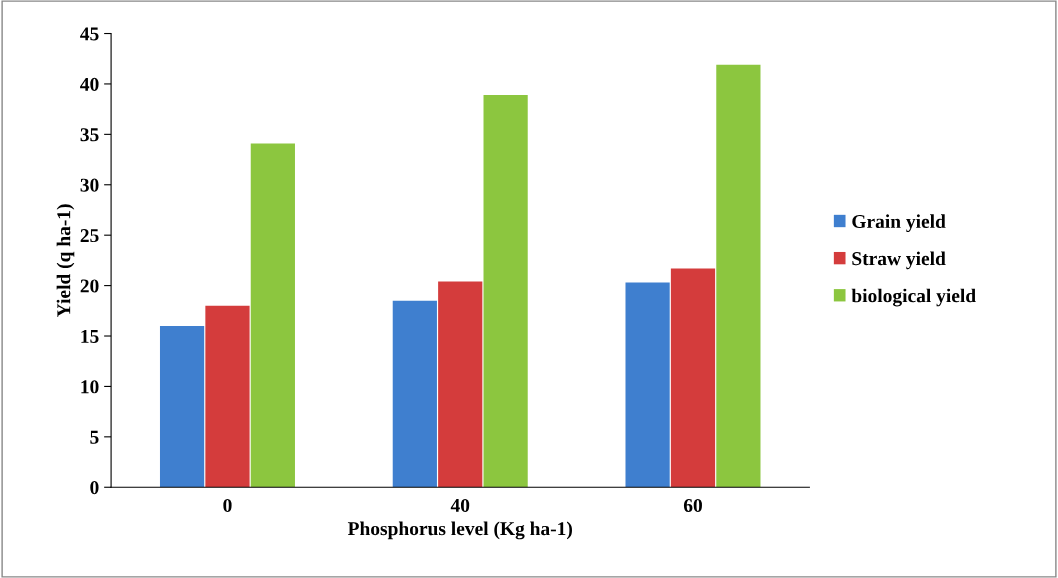  What do you see at coordinates (89, 236) in the screenshot?
I see `y-tick-label: 25` at bounding box center [89, 236].